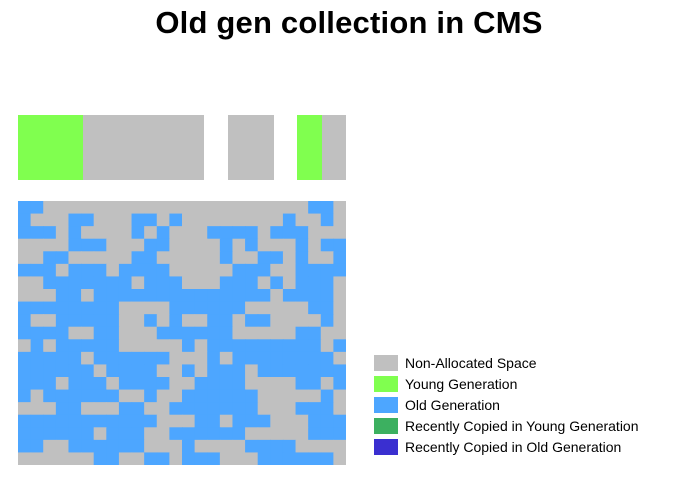 This screenshot has width=698, height=478. What do you see at coordinates (506, 447) in the screenshot?
I see `legend-item-recently-copied-old: Recently Copied in Old Generation` at bounding box center [506, 447].